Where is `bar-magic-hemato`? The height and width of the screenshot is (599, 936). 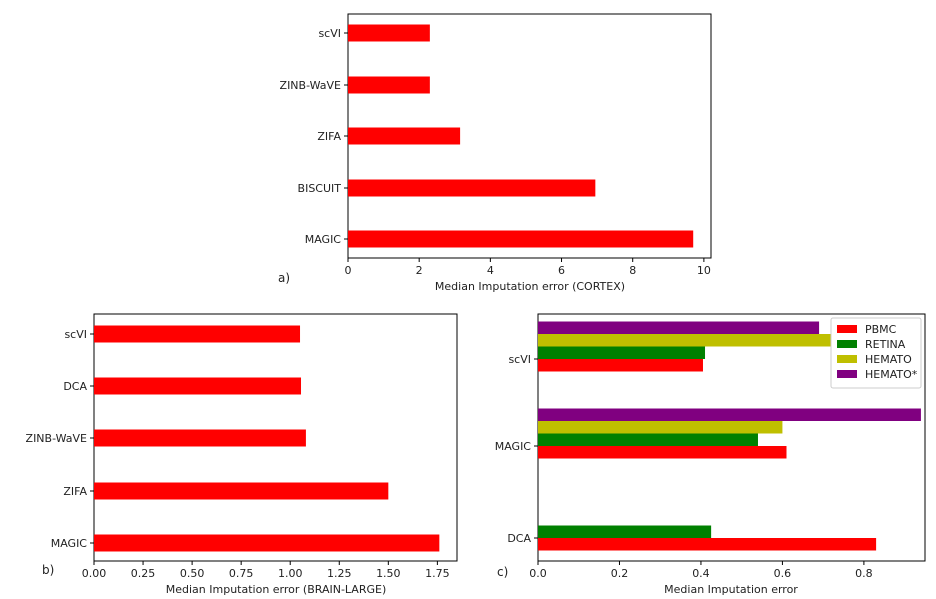
bar-magic-hemato is located at coordinates (660, 427).